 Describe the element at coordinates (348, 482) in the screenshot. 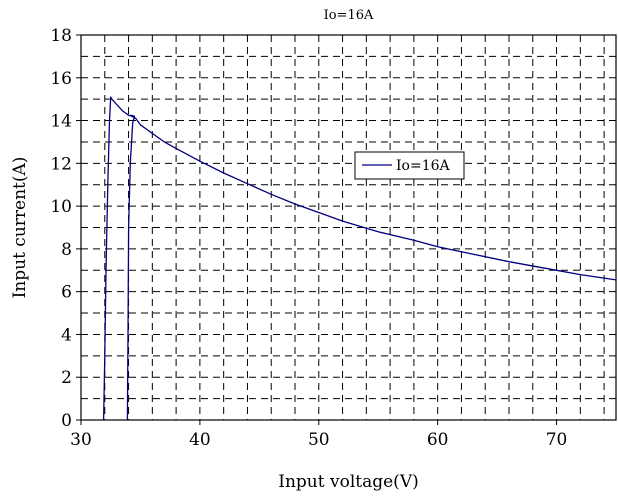

I see `x-axis-label: Input voltage(V)` at that location.